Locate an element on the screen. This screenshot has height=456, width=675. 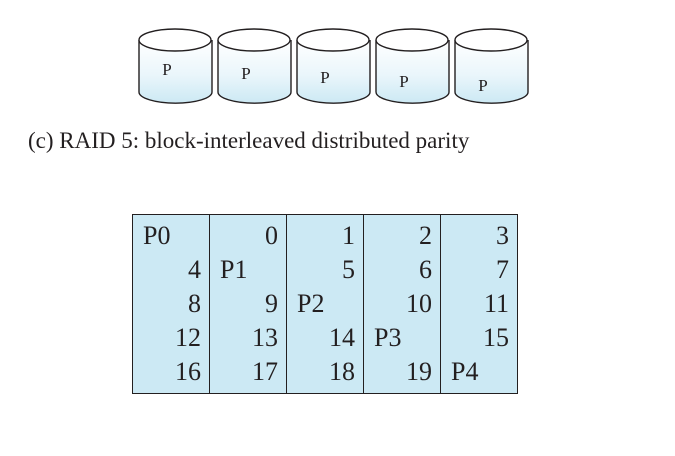
block-cell: 12 is located at coordinates (171, 338).